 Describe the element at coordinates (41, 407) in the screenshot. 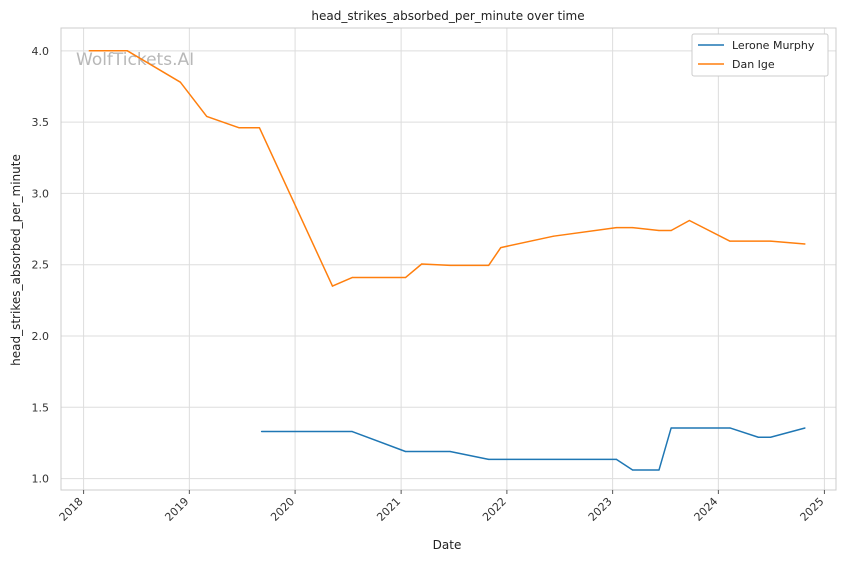

I see `y-tick-label: 1.5` at that location.